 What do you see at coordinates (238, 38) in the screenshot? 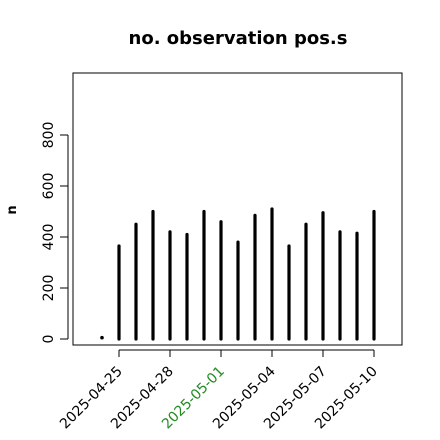
I see `chart-title: no. observation pos.s` at bounding box center [238, 38].